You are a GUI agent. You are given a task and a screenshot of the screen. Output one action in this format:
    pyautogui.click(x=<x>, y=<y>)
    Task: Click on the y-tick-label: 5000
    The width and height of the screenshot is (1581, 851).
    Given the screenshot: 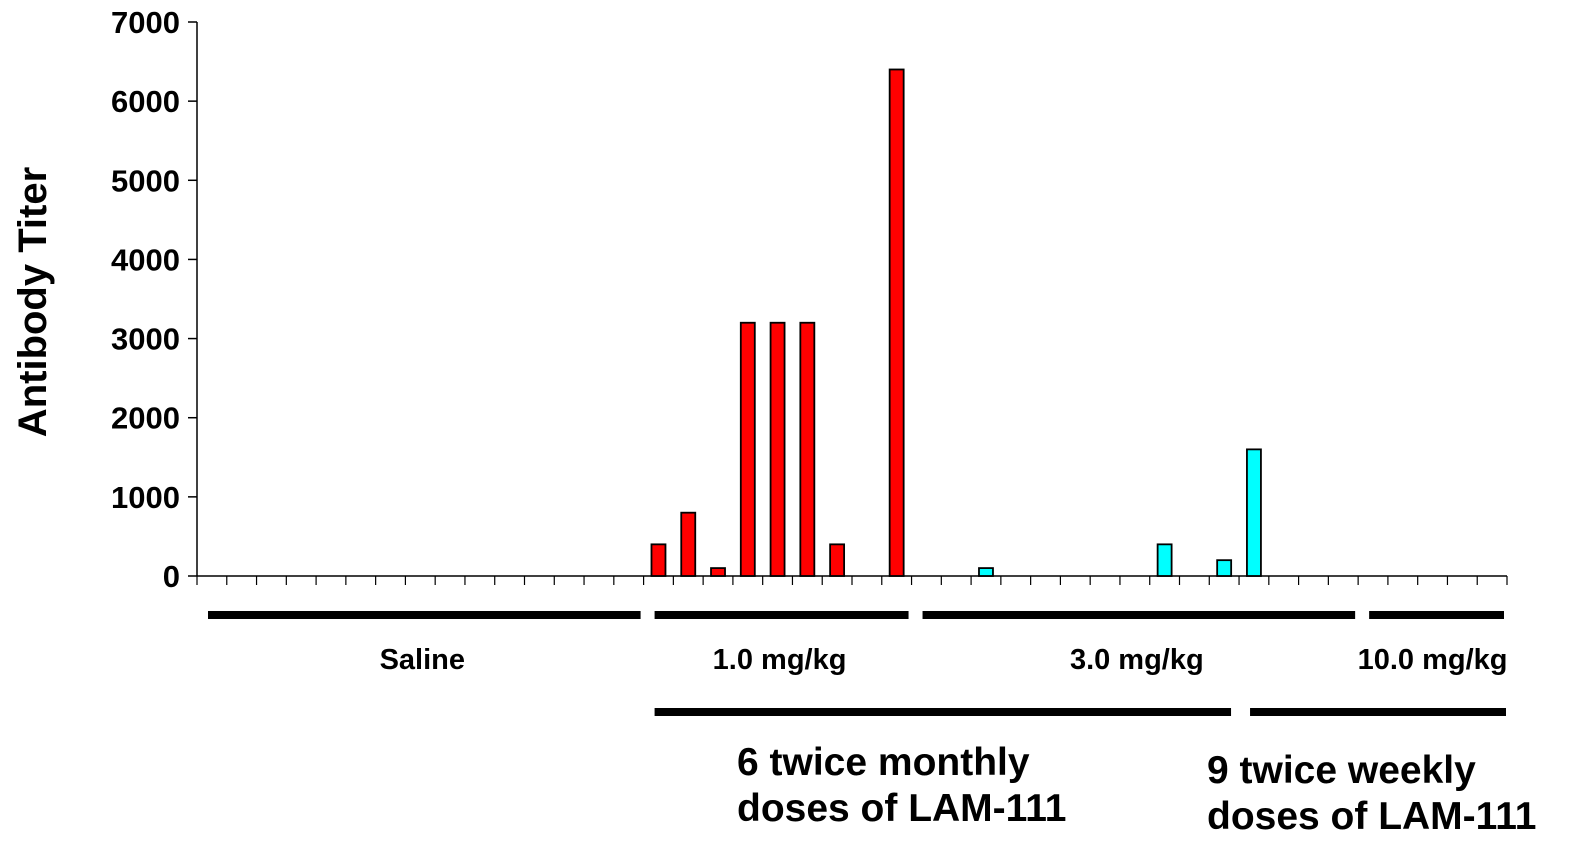 What is the action you would take?
    pyautogui.click(x=145, y=180)
    